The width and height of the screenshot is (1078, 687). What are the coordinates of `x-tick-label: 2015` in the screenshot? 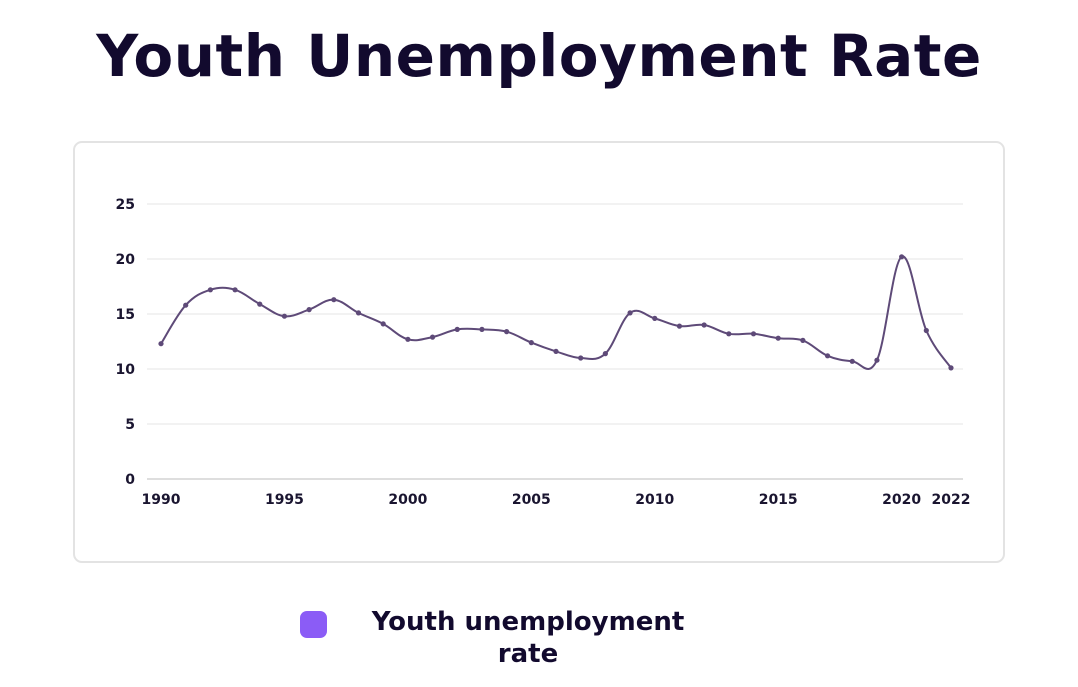 It's located at (778, 500).